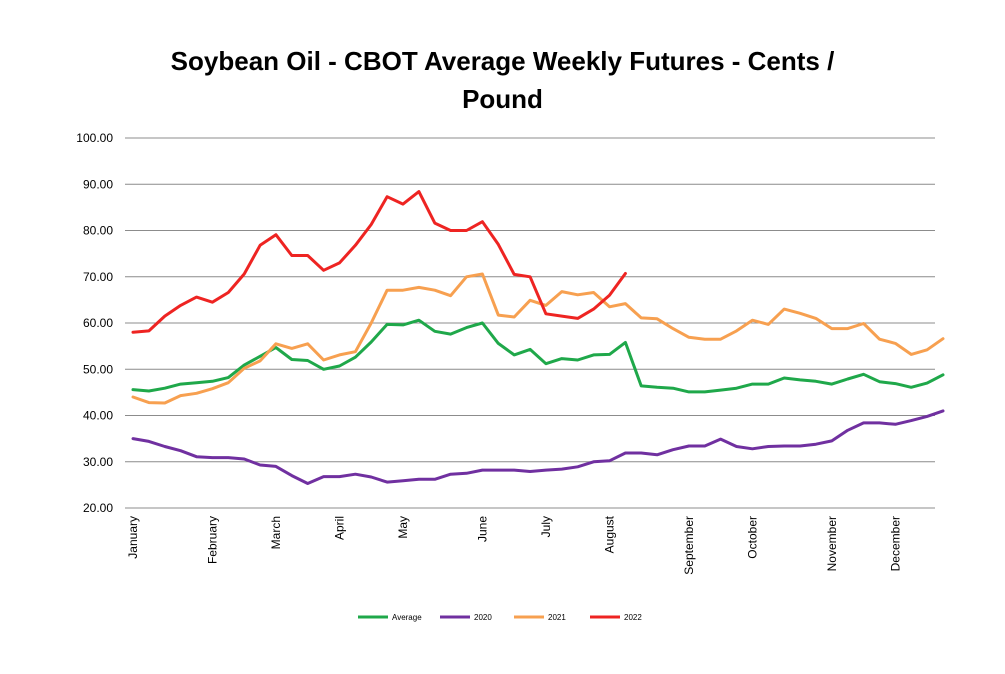 This screenshot has height=674, width=1005. What do you see at coordinates (276, 532) in the screenshot?
I see `x-tick-label: March` at bounding box center [276, 532].